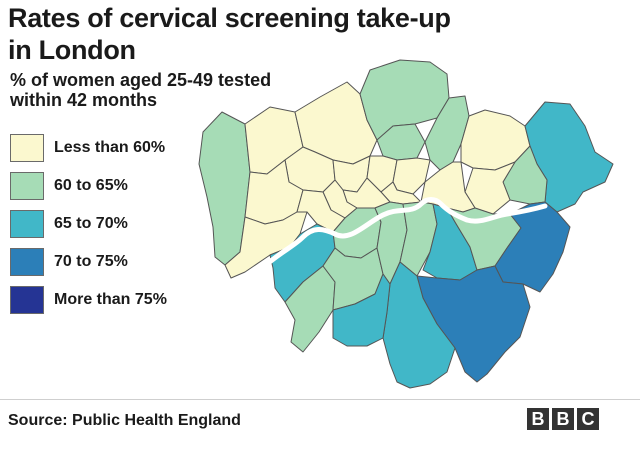 This screenshot has height=450, width=640. Describe the element at coordinates (266, 245) in the screenshot. I see `borough-hounslow` at that location.